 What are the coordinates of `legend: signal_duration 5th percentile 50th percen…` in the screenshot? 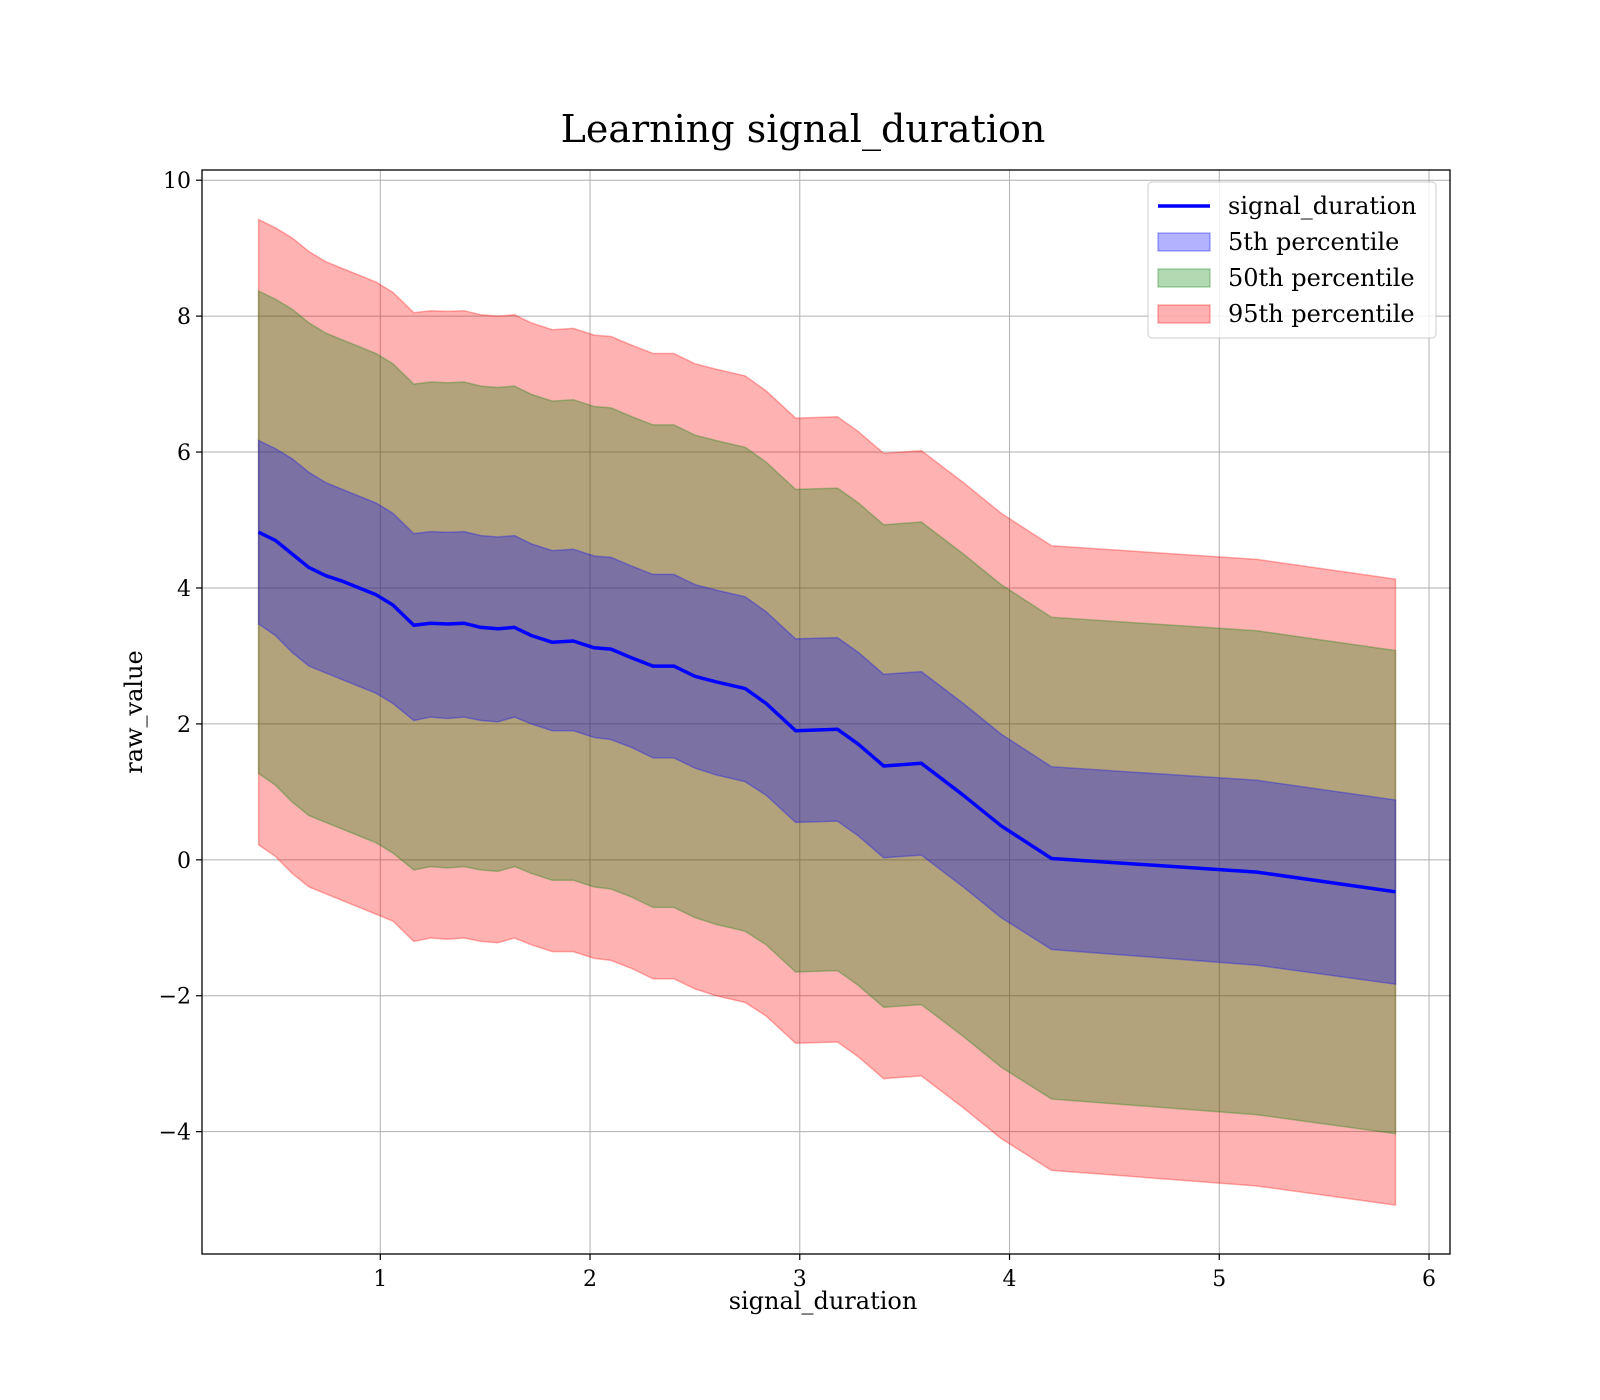 It's located at (1292, 260).